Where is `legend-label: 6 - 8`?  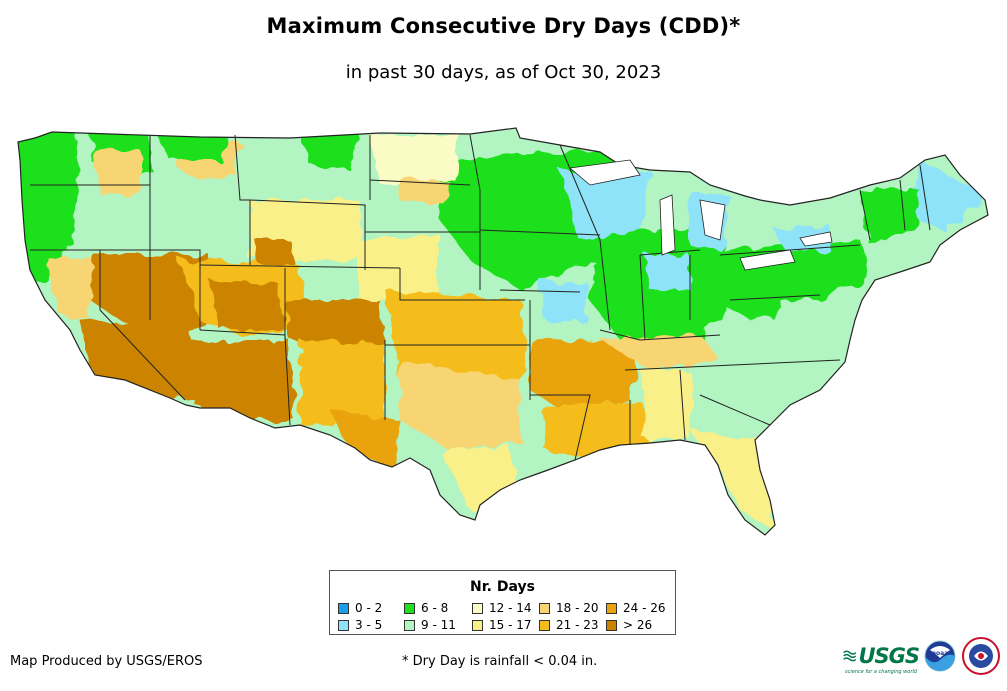 legend-label: 6 - 8 is located at coordinates (435, 608).